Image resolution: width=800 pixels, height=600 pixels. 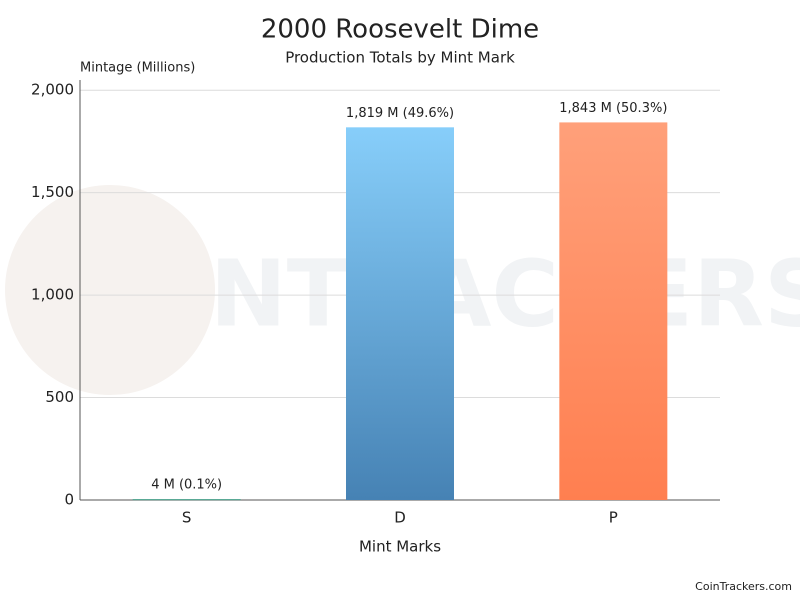 I want to click on x-tick-label: S, so click(x=187, y=518).